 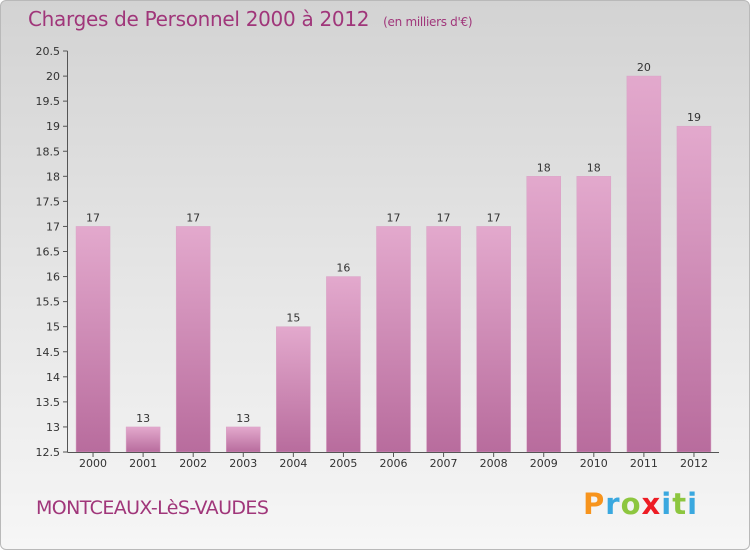 I want to click on x-tick-label-2007: 2007, so click(x=444, y=463).